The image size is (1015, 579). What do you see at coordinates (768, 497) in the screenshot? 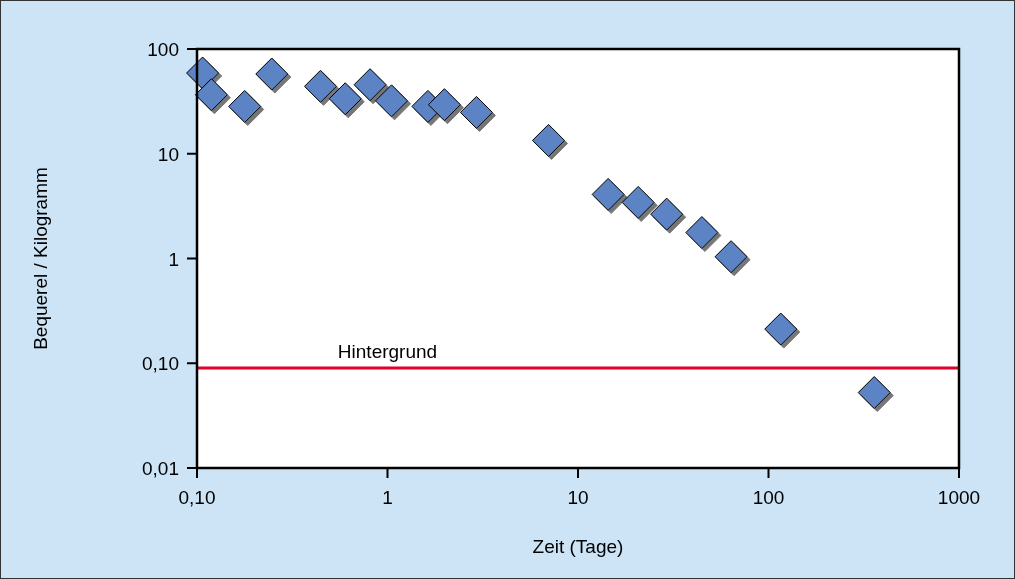
I see `x-tick-label: 100` at bounding box center [768, 497].